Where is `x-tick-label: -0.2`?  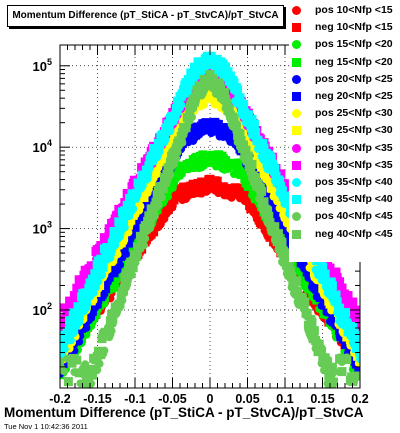
x-tick-label: -0.2 is located at coordinates (60, 399).